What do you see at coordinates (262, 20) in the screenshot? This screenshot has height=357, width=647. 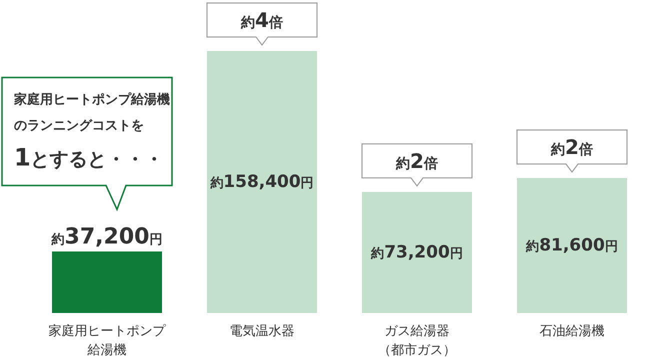 I see `callout-text: 約4倍` at bounding box center [262, 20].